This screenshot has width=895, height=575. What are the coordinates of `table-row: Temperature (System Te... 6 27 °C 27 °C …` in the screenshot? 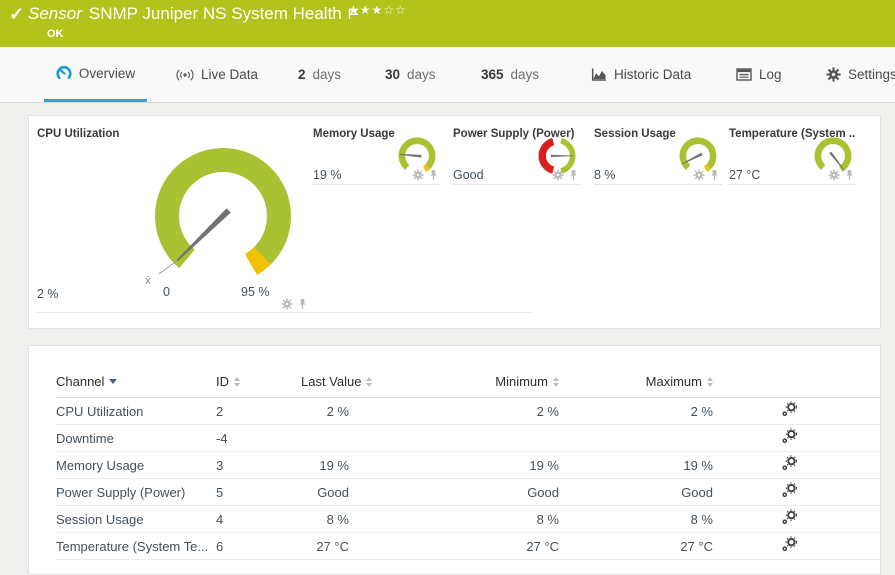 It's located at (468, 546).